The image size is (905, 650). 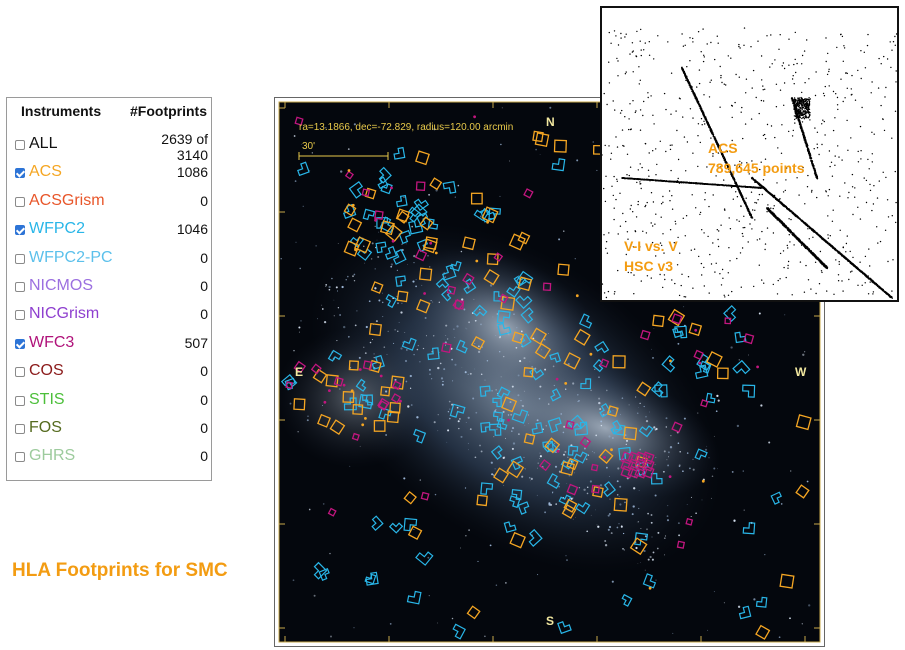 I want to click on page-caption: HLA Footprints for SMC, so click(x=120, y=570).